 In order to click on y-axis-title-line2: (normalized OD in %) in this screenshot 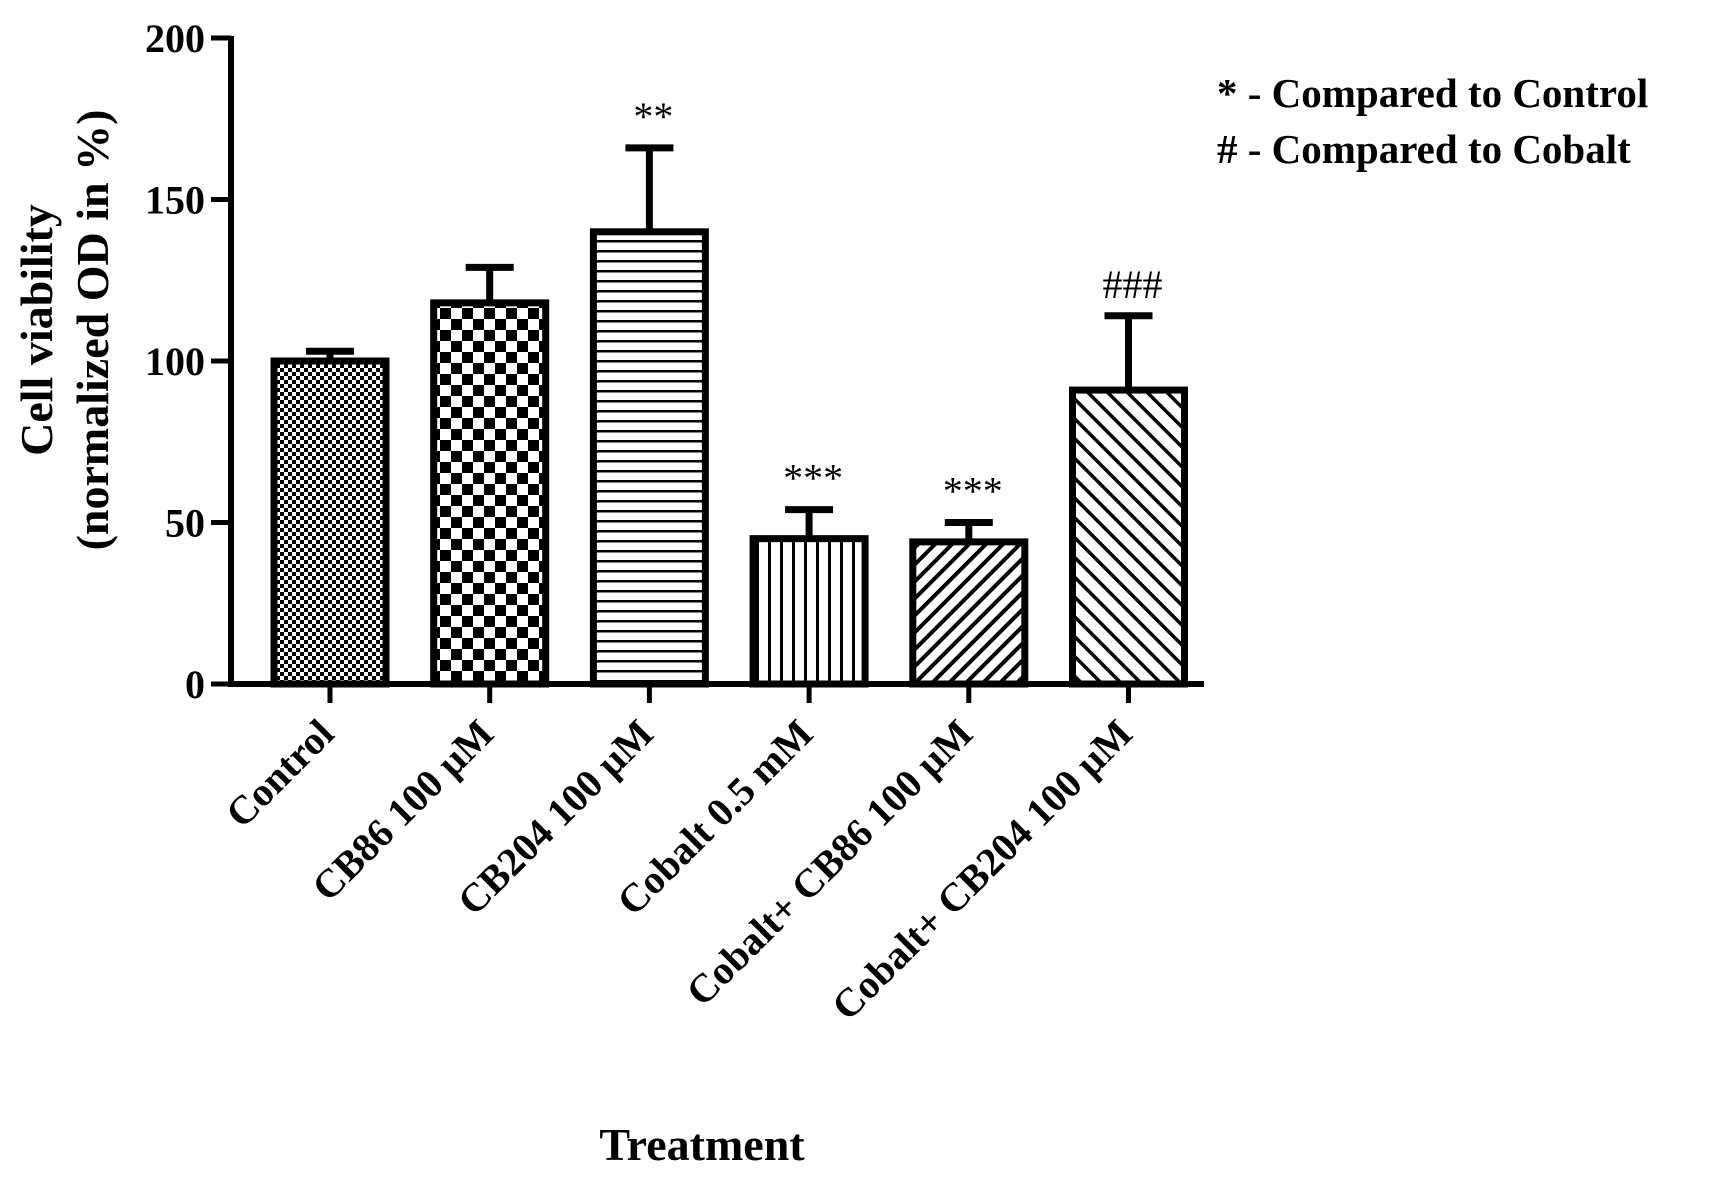, I will do `click(92, 330)`.